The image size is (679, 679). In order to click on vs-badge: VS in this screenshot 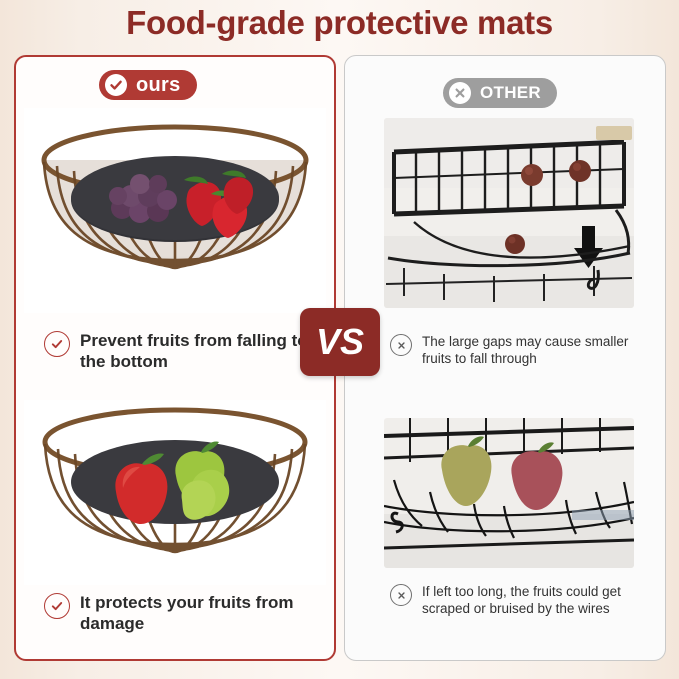, I will do `click(340, 342)`.